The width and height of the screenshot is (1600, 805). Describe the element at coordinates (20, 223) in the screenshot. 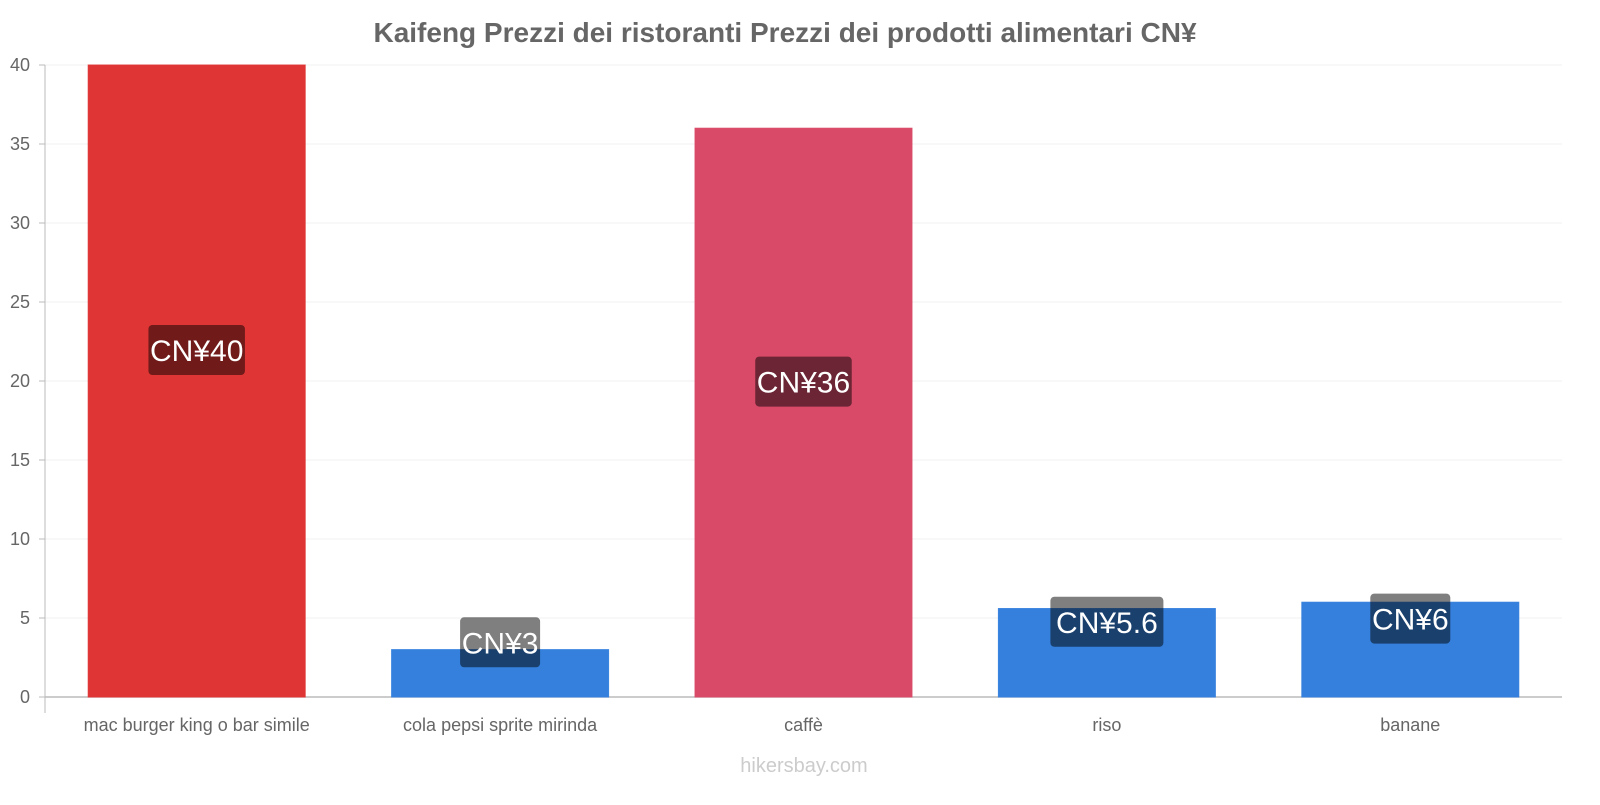

I see `y-tick-label: 30` at that location.